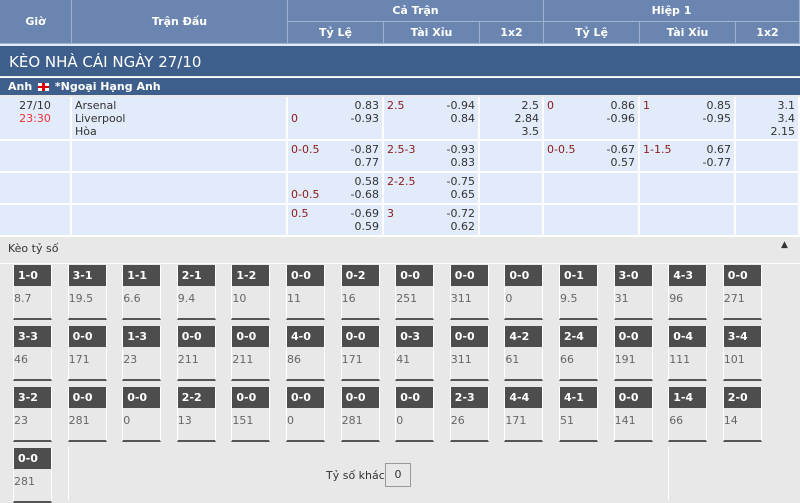 The height and width of the screenshot is (503, 800). Describe the element at coordinates (35, 105) in the screenshot. I see `match-date: 27/10` at that location.